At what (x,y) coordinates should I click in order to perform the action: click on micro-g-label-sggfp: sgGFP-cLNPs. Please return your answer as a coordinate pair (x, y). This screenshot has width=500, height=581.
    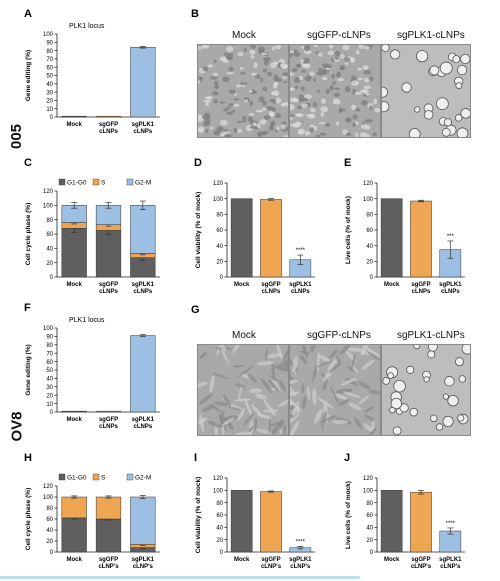
    Looking at the image, I should click on (339, 335).